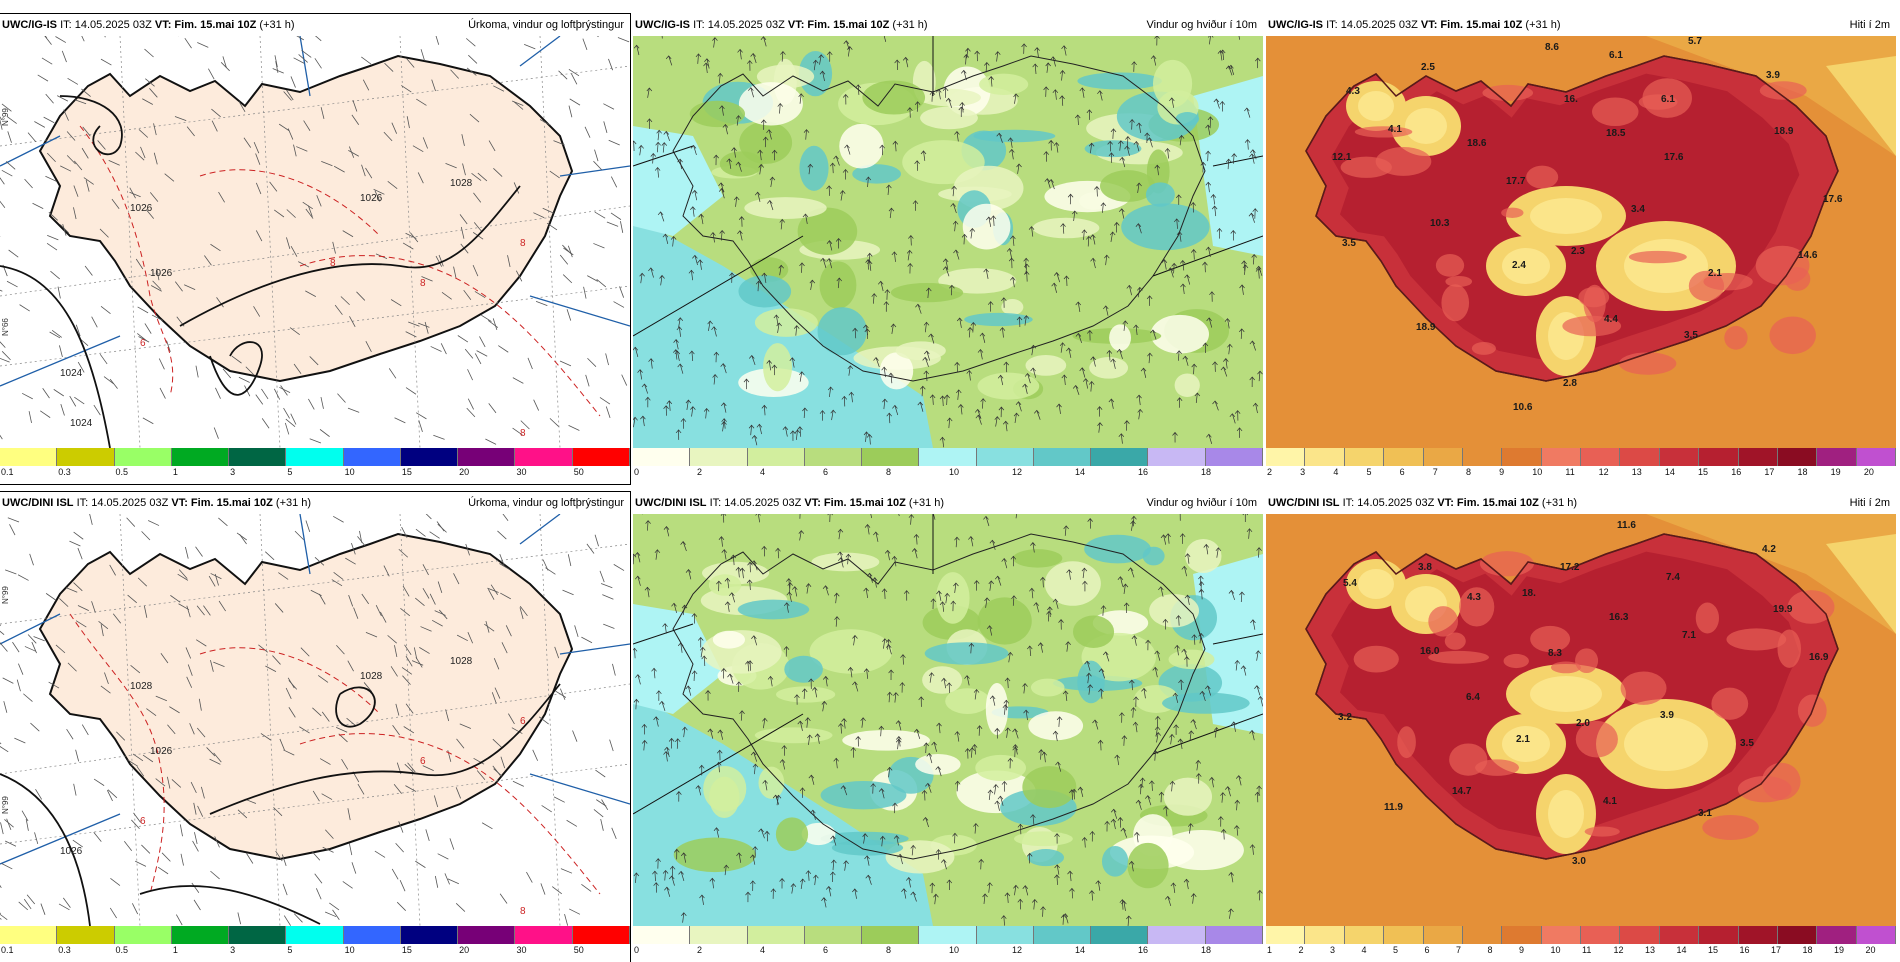 The width and height of the screenshot is (1900, 962). Describe the element at coordinates (1833, 199) in the screenshot. I see `temperature-value: 17.6` at that location.